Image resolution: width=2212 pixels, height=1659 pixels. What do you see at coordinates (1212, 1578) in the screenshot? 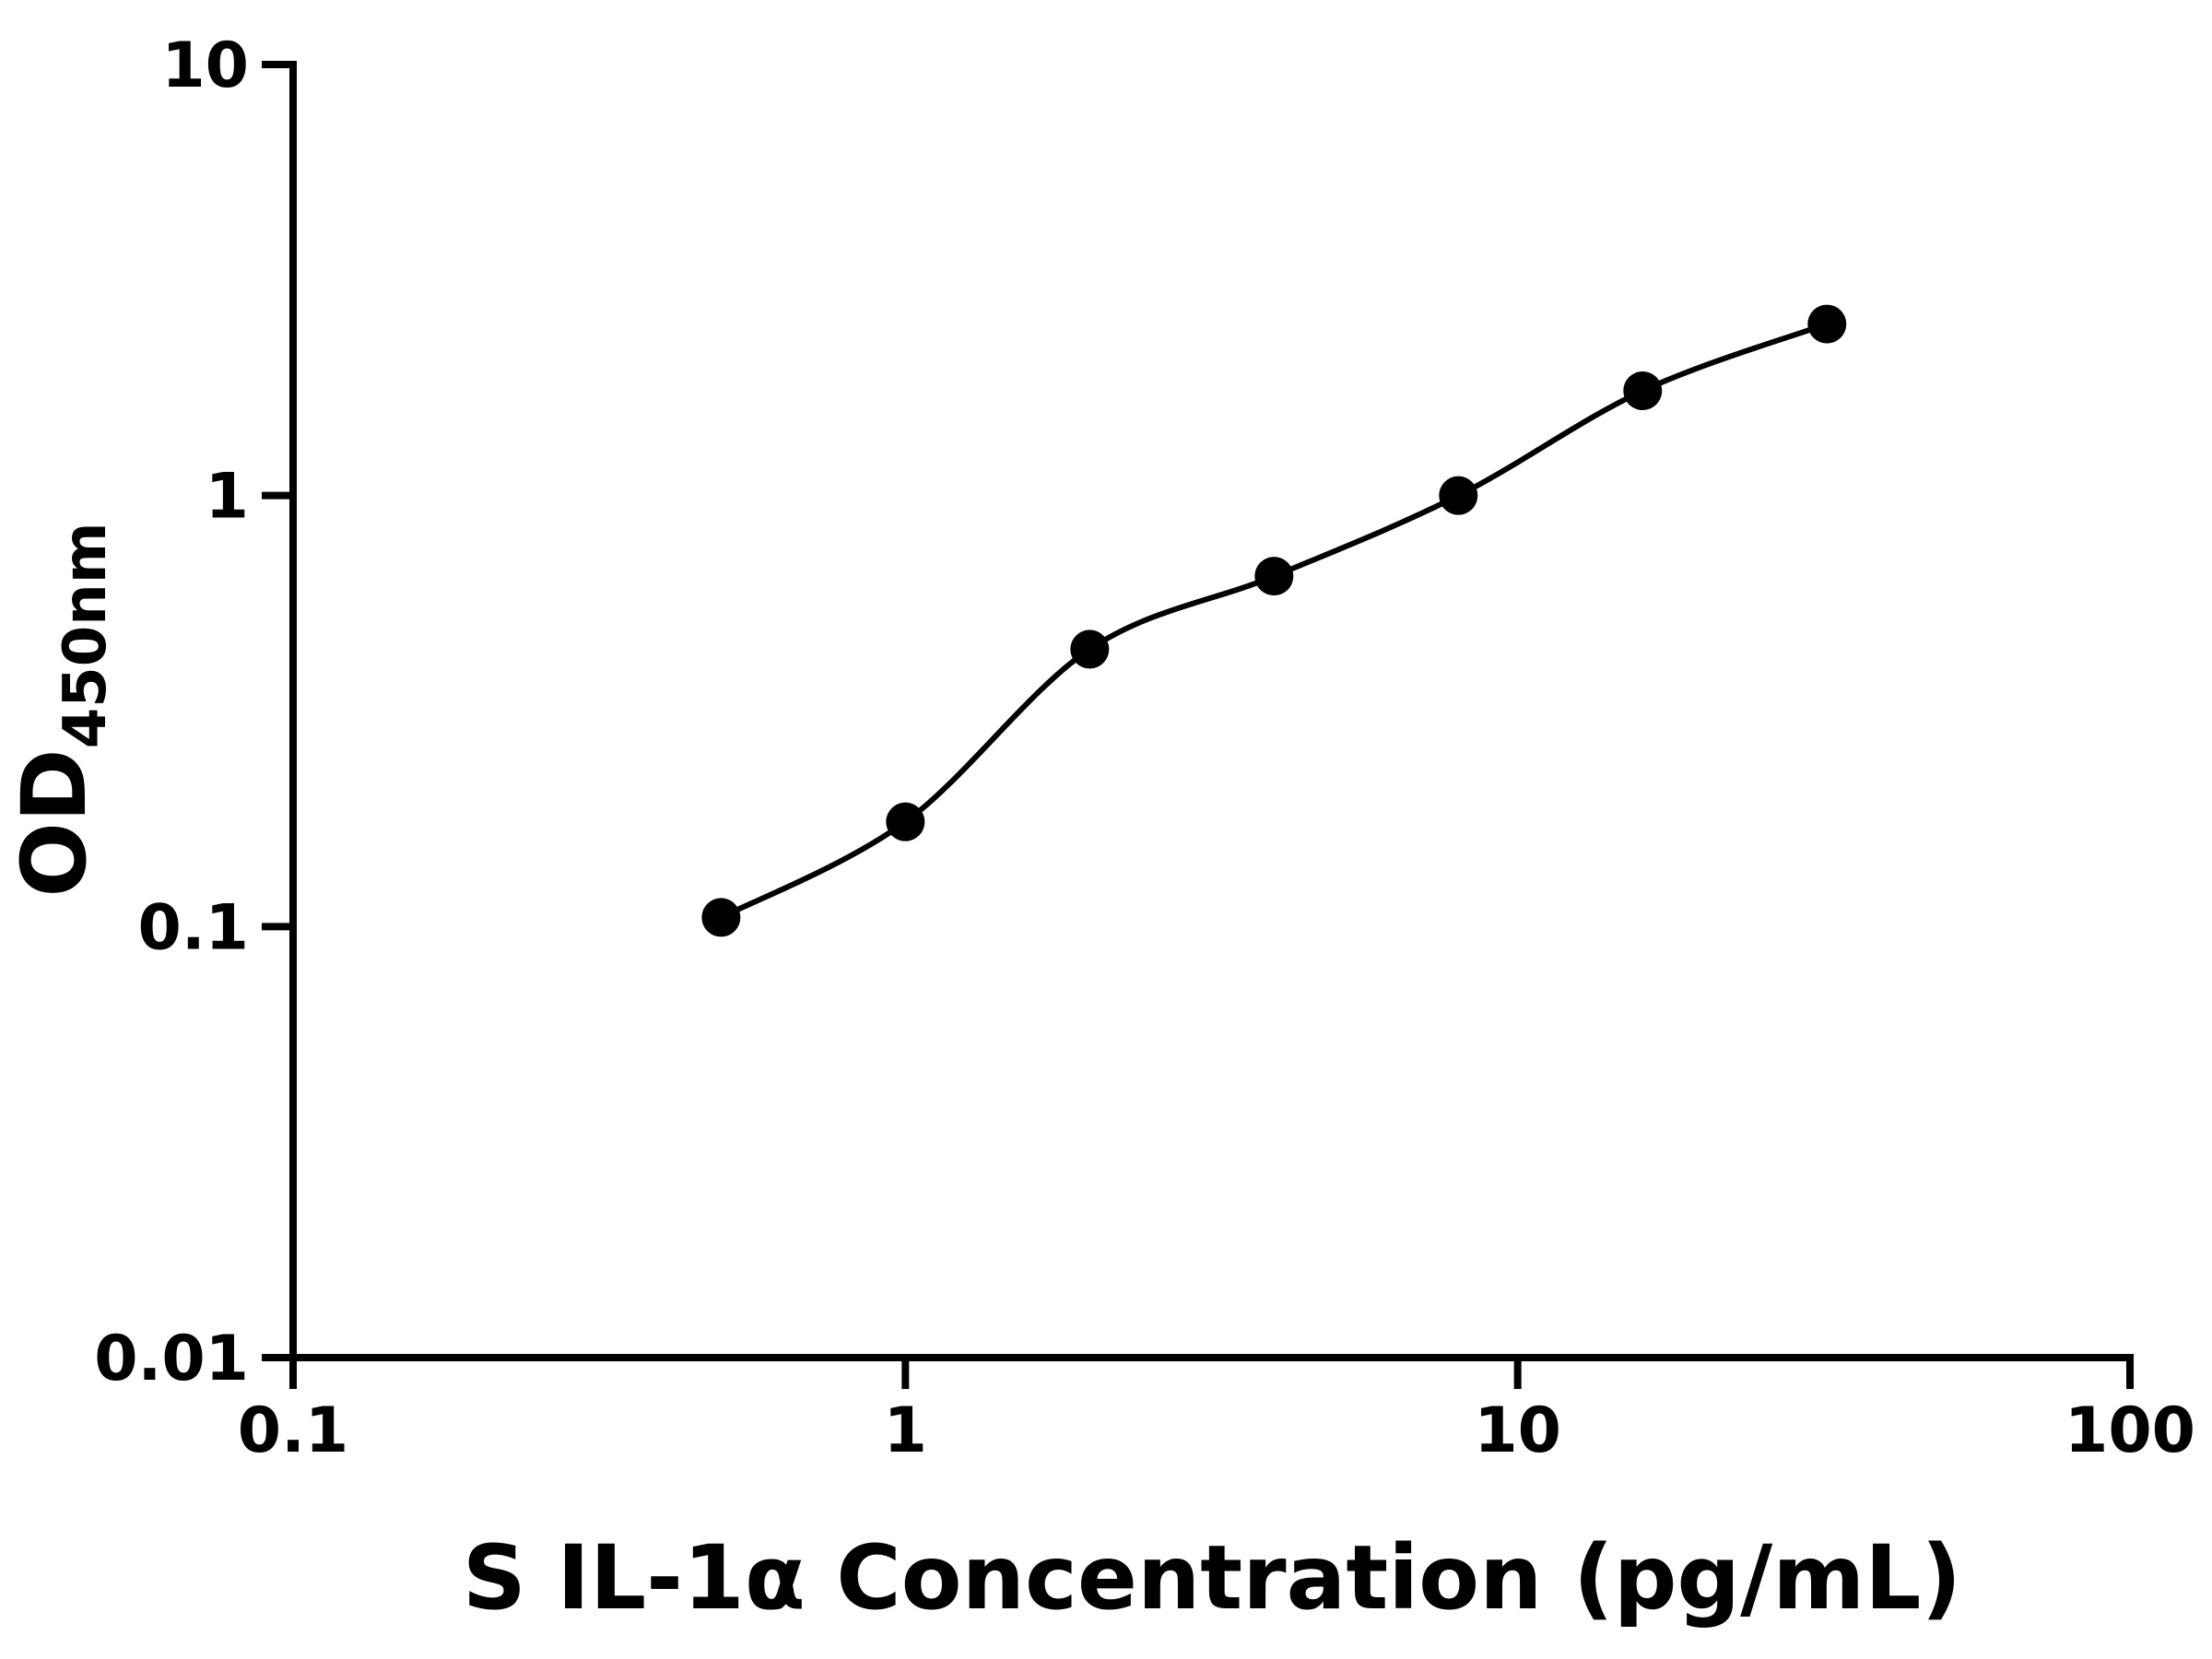
I see `x-axis-title: S IL-1α Concentration (pg/mL)` at bounding box center [1212, 1578].